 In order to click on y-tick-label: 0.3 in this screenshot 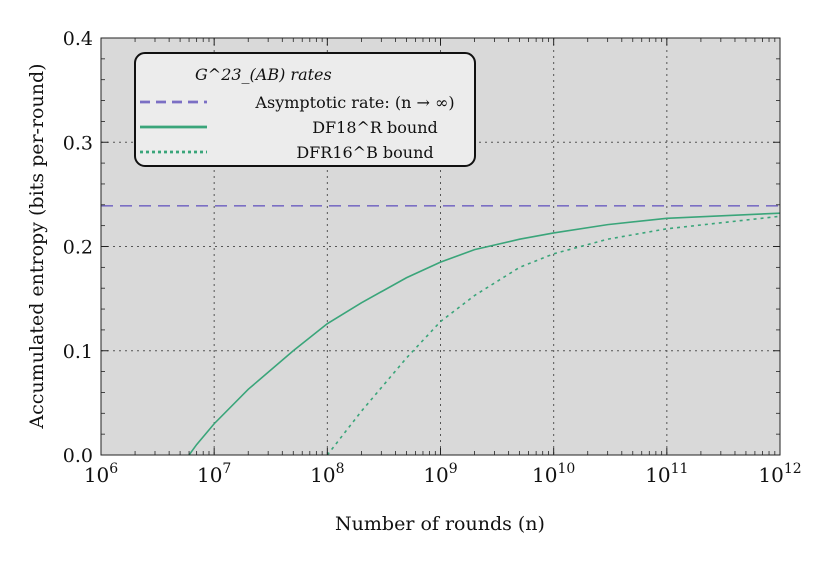, I will do `click(78, 143)`.